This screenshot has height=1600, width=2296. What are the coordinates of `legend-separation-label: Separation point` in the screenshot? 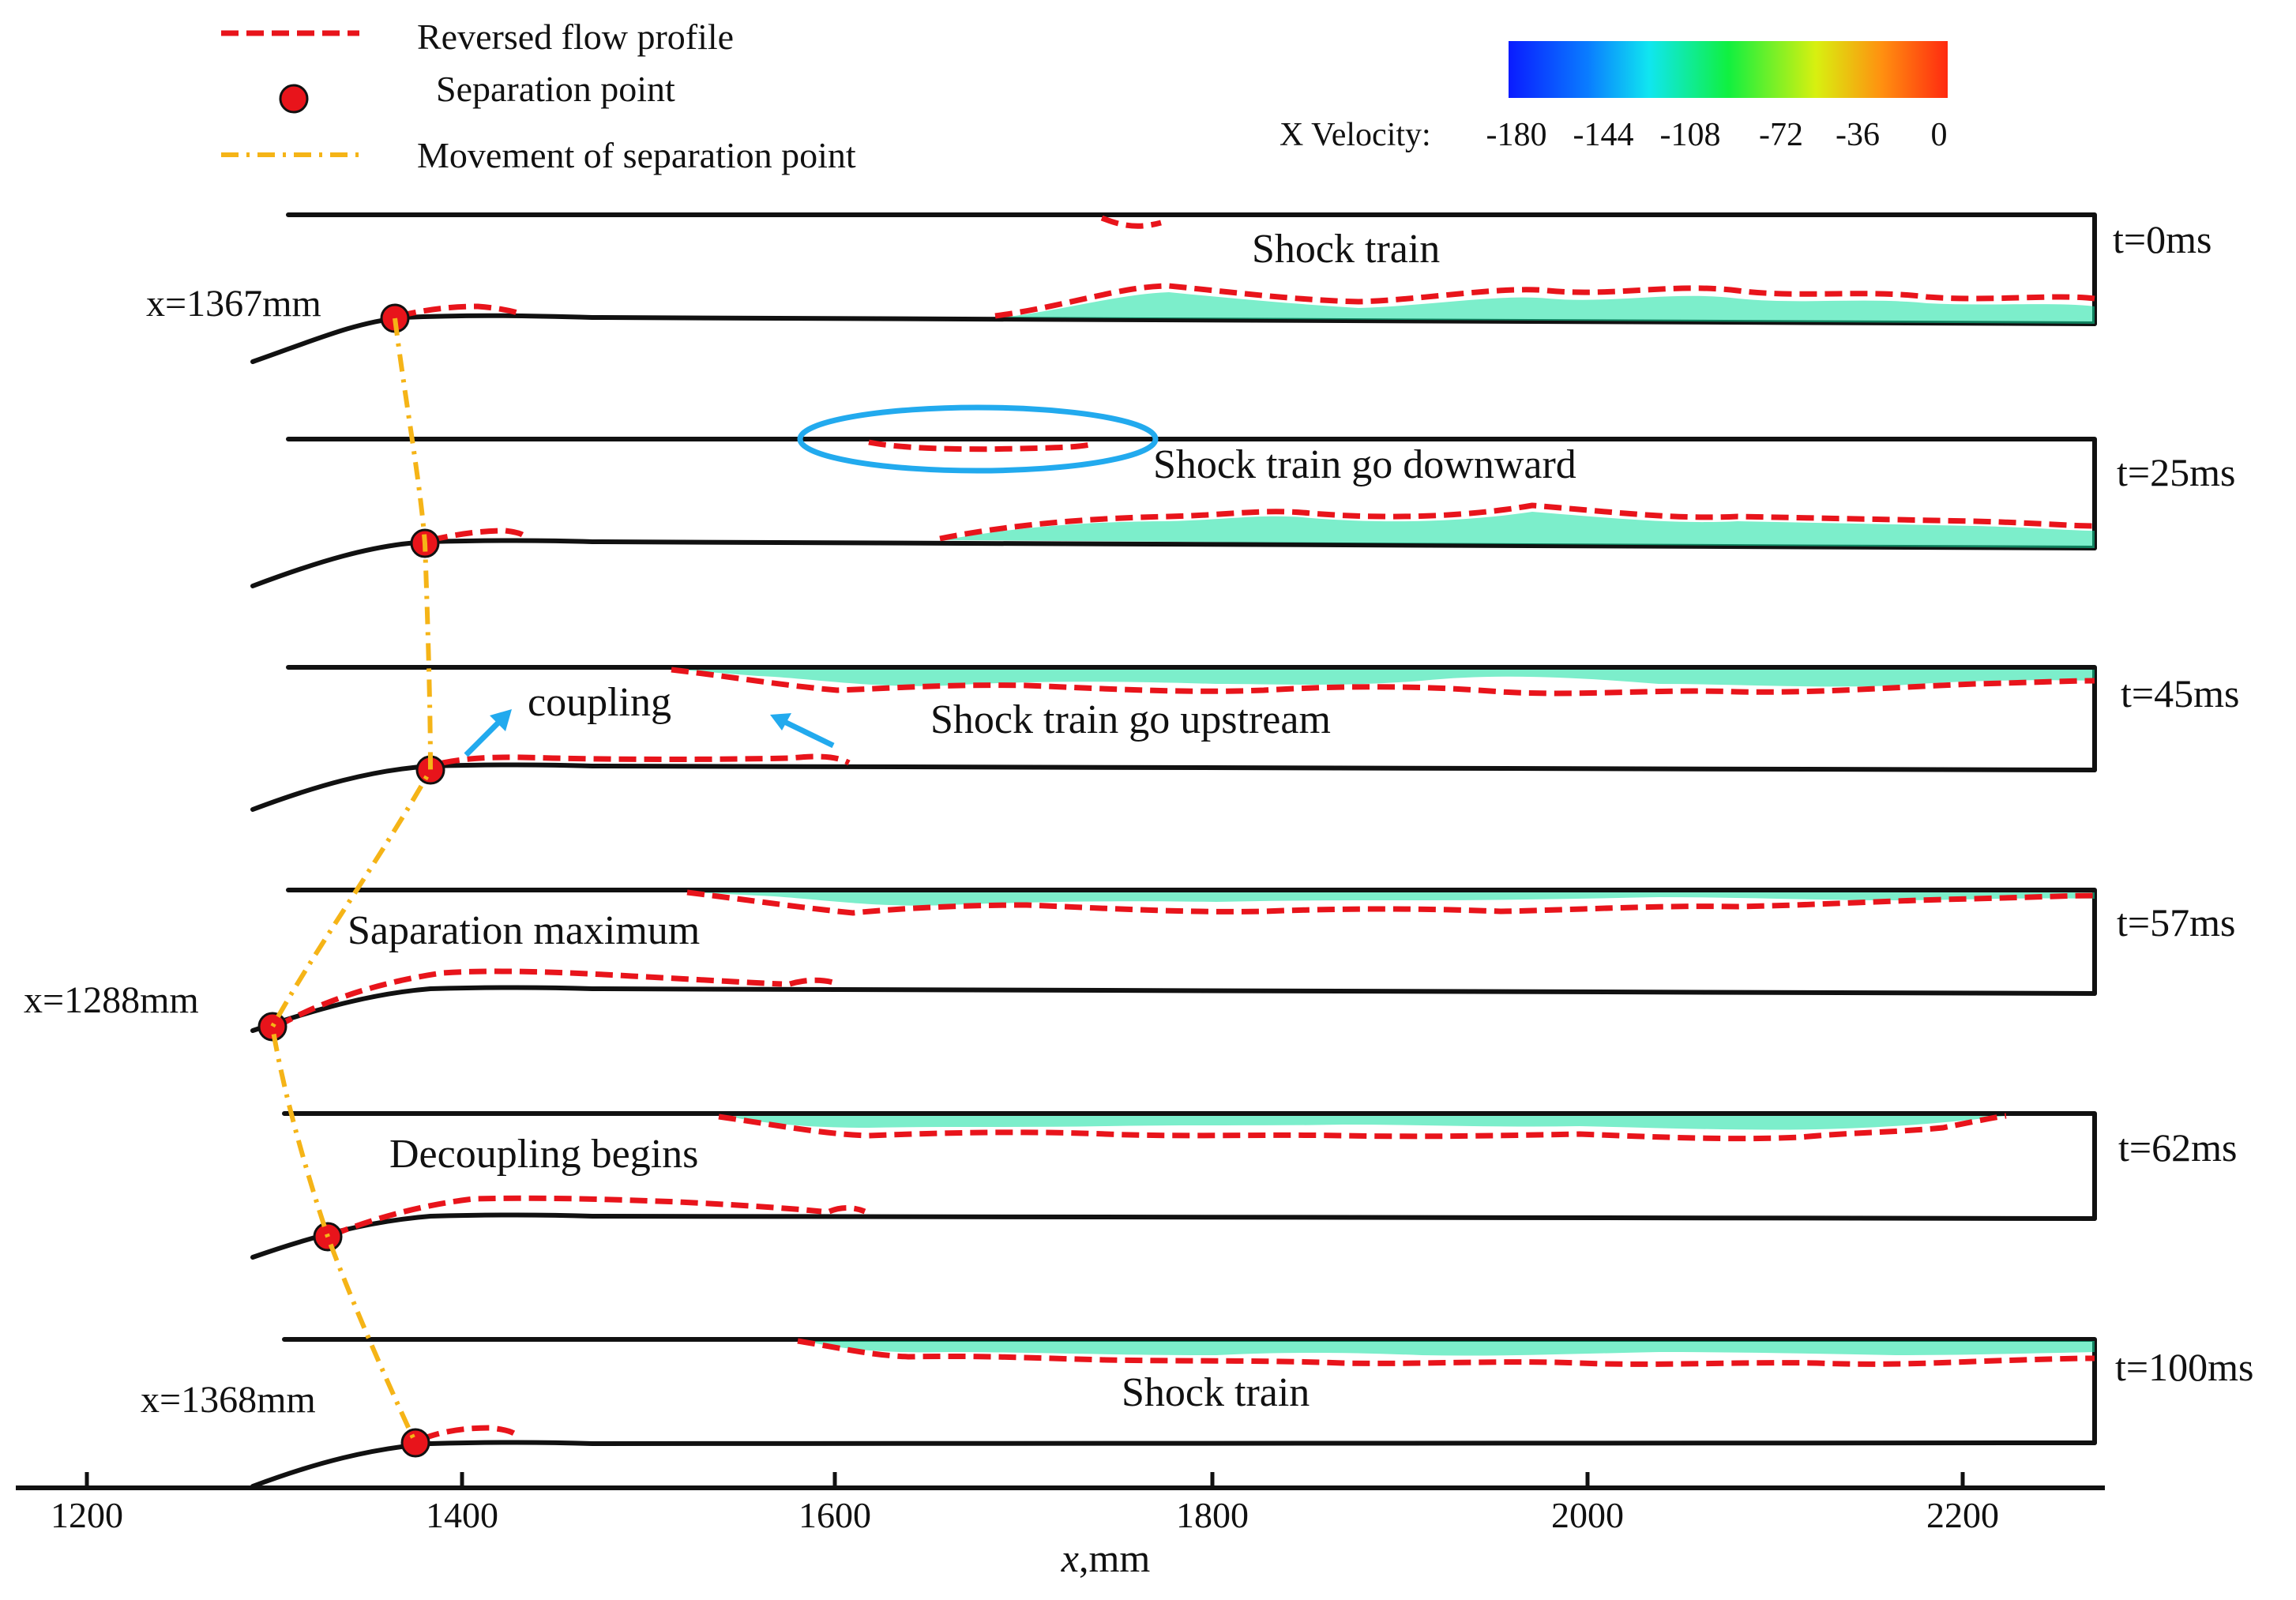 It's located at (556, 89).